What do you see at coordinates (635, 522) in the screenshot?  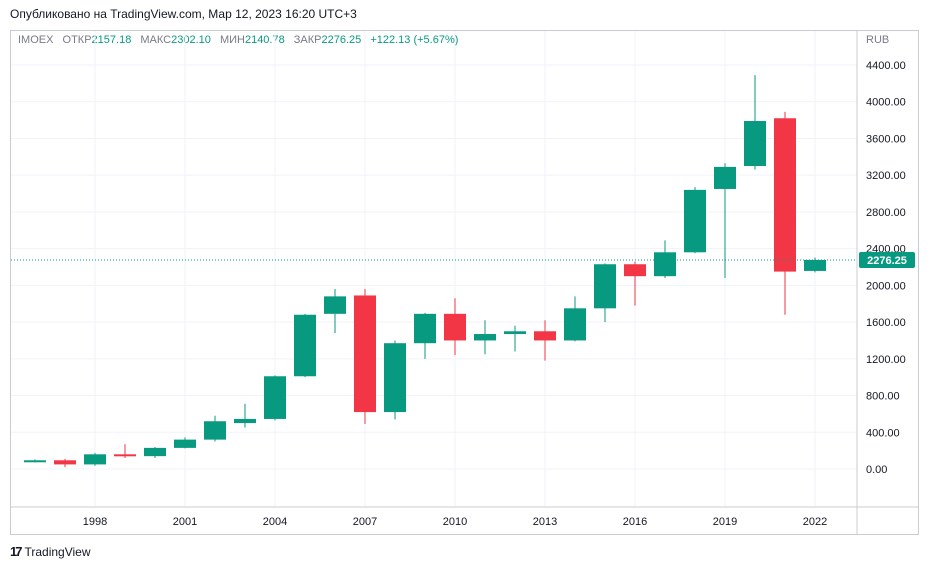 I see `x-tick-label: 2016` at bounding box center [635, 522].